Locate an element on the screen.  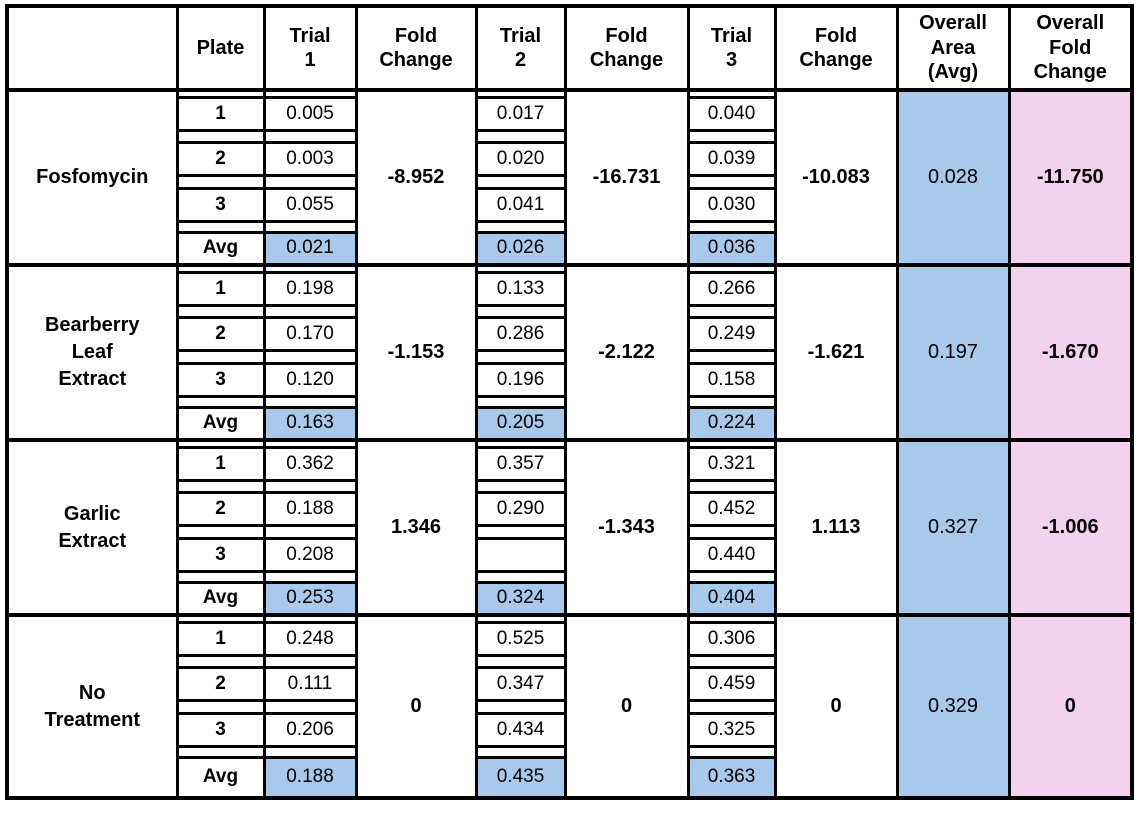
trial-1-value: 0.206 is located at coordinates (310, 730).